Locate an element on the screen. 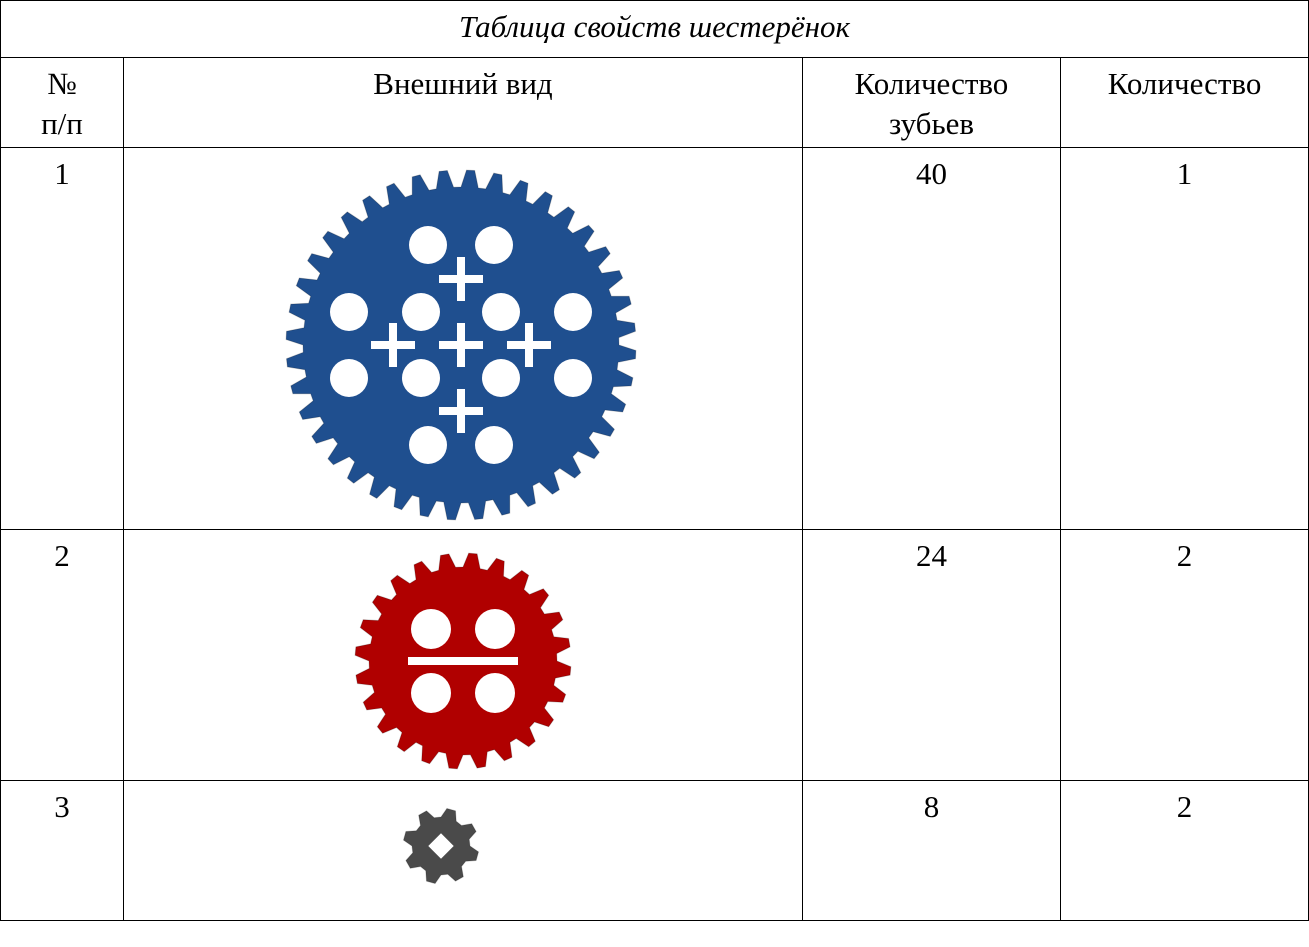 Image resolution: width=1309 pixels, height=947 pixels. header-line: № is located at coordinates (62, 83).